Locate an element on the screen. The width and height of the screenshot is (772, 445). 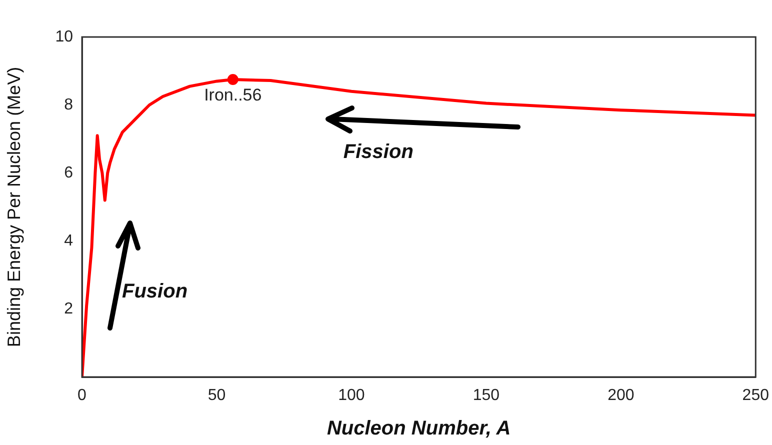
y-tick-label: 4 is located at coordinates (69, 241).